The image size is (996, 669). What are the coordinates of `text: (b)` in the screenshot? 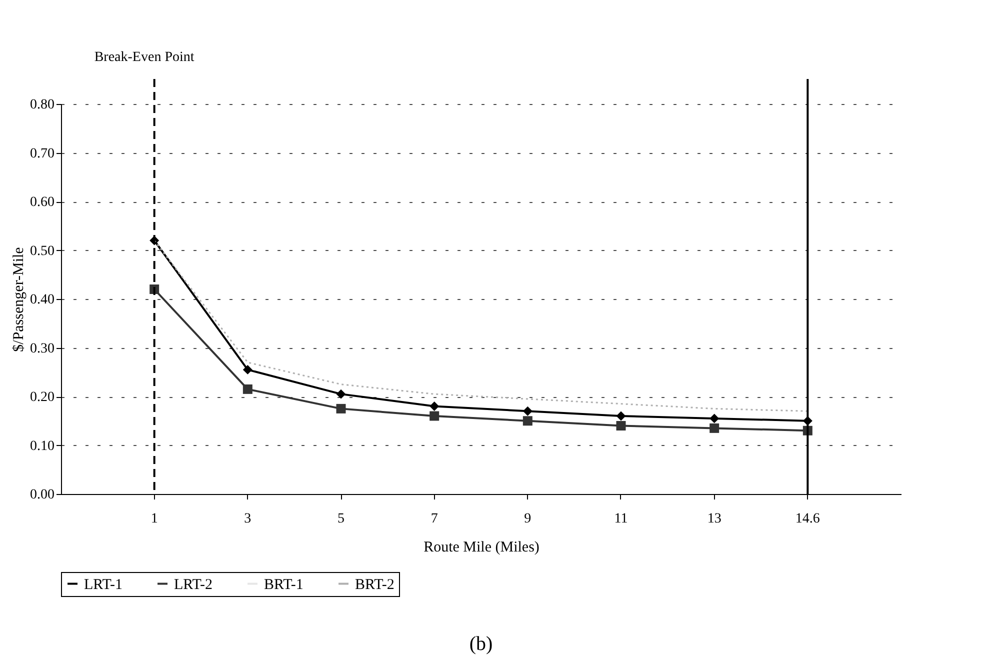 It's located at (481, 644).